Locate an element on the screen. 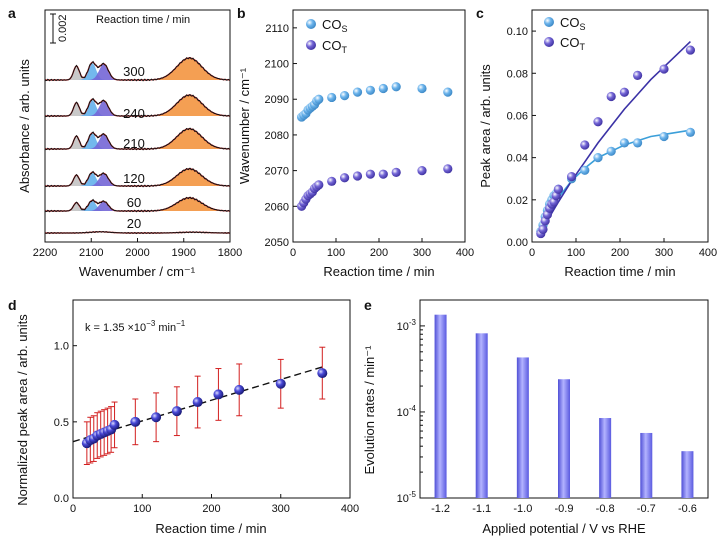  y-tick-label: 2100 is located at coordinates (277, 65).